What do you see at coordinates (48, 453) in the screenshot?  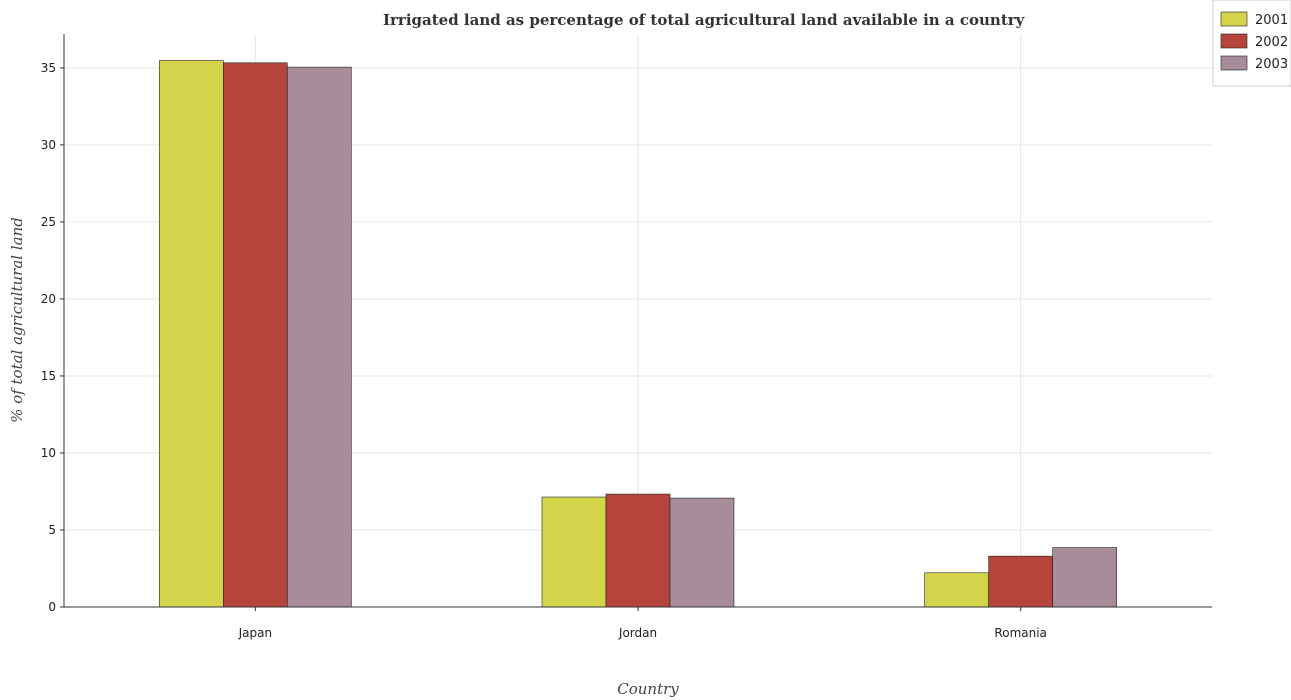 I see `y-tick-label: 10` at bounding box center [48, 453].